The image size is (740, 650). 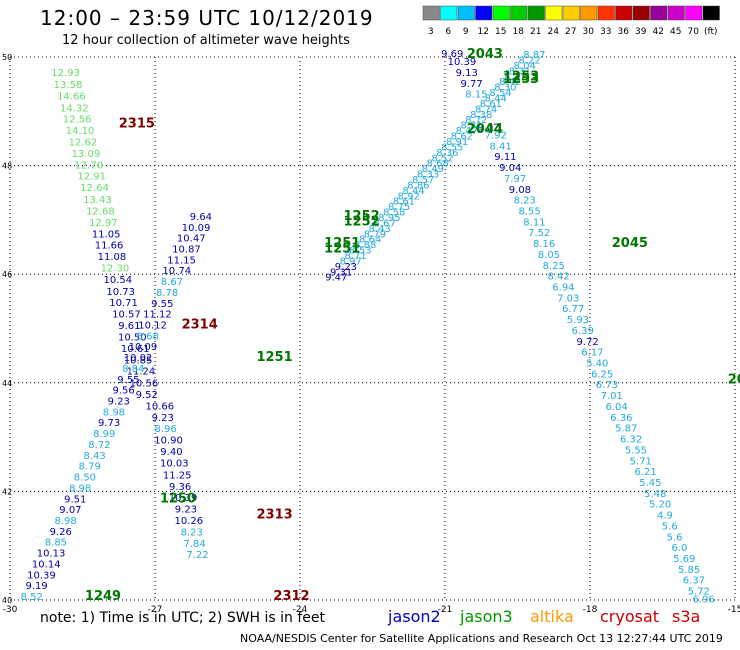 I want to click on swh-value-cryosat: 14.32, so click(x=74, y=108).